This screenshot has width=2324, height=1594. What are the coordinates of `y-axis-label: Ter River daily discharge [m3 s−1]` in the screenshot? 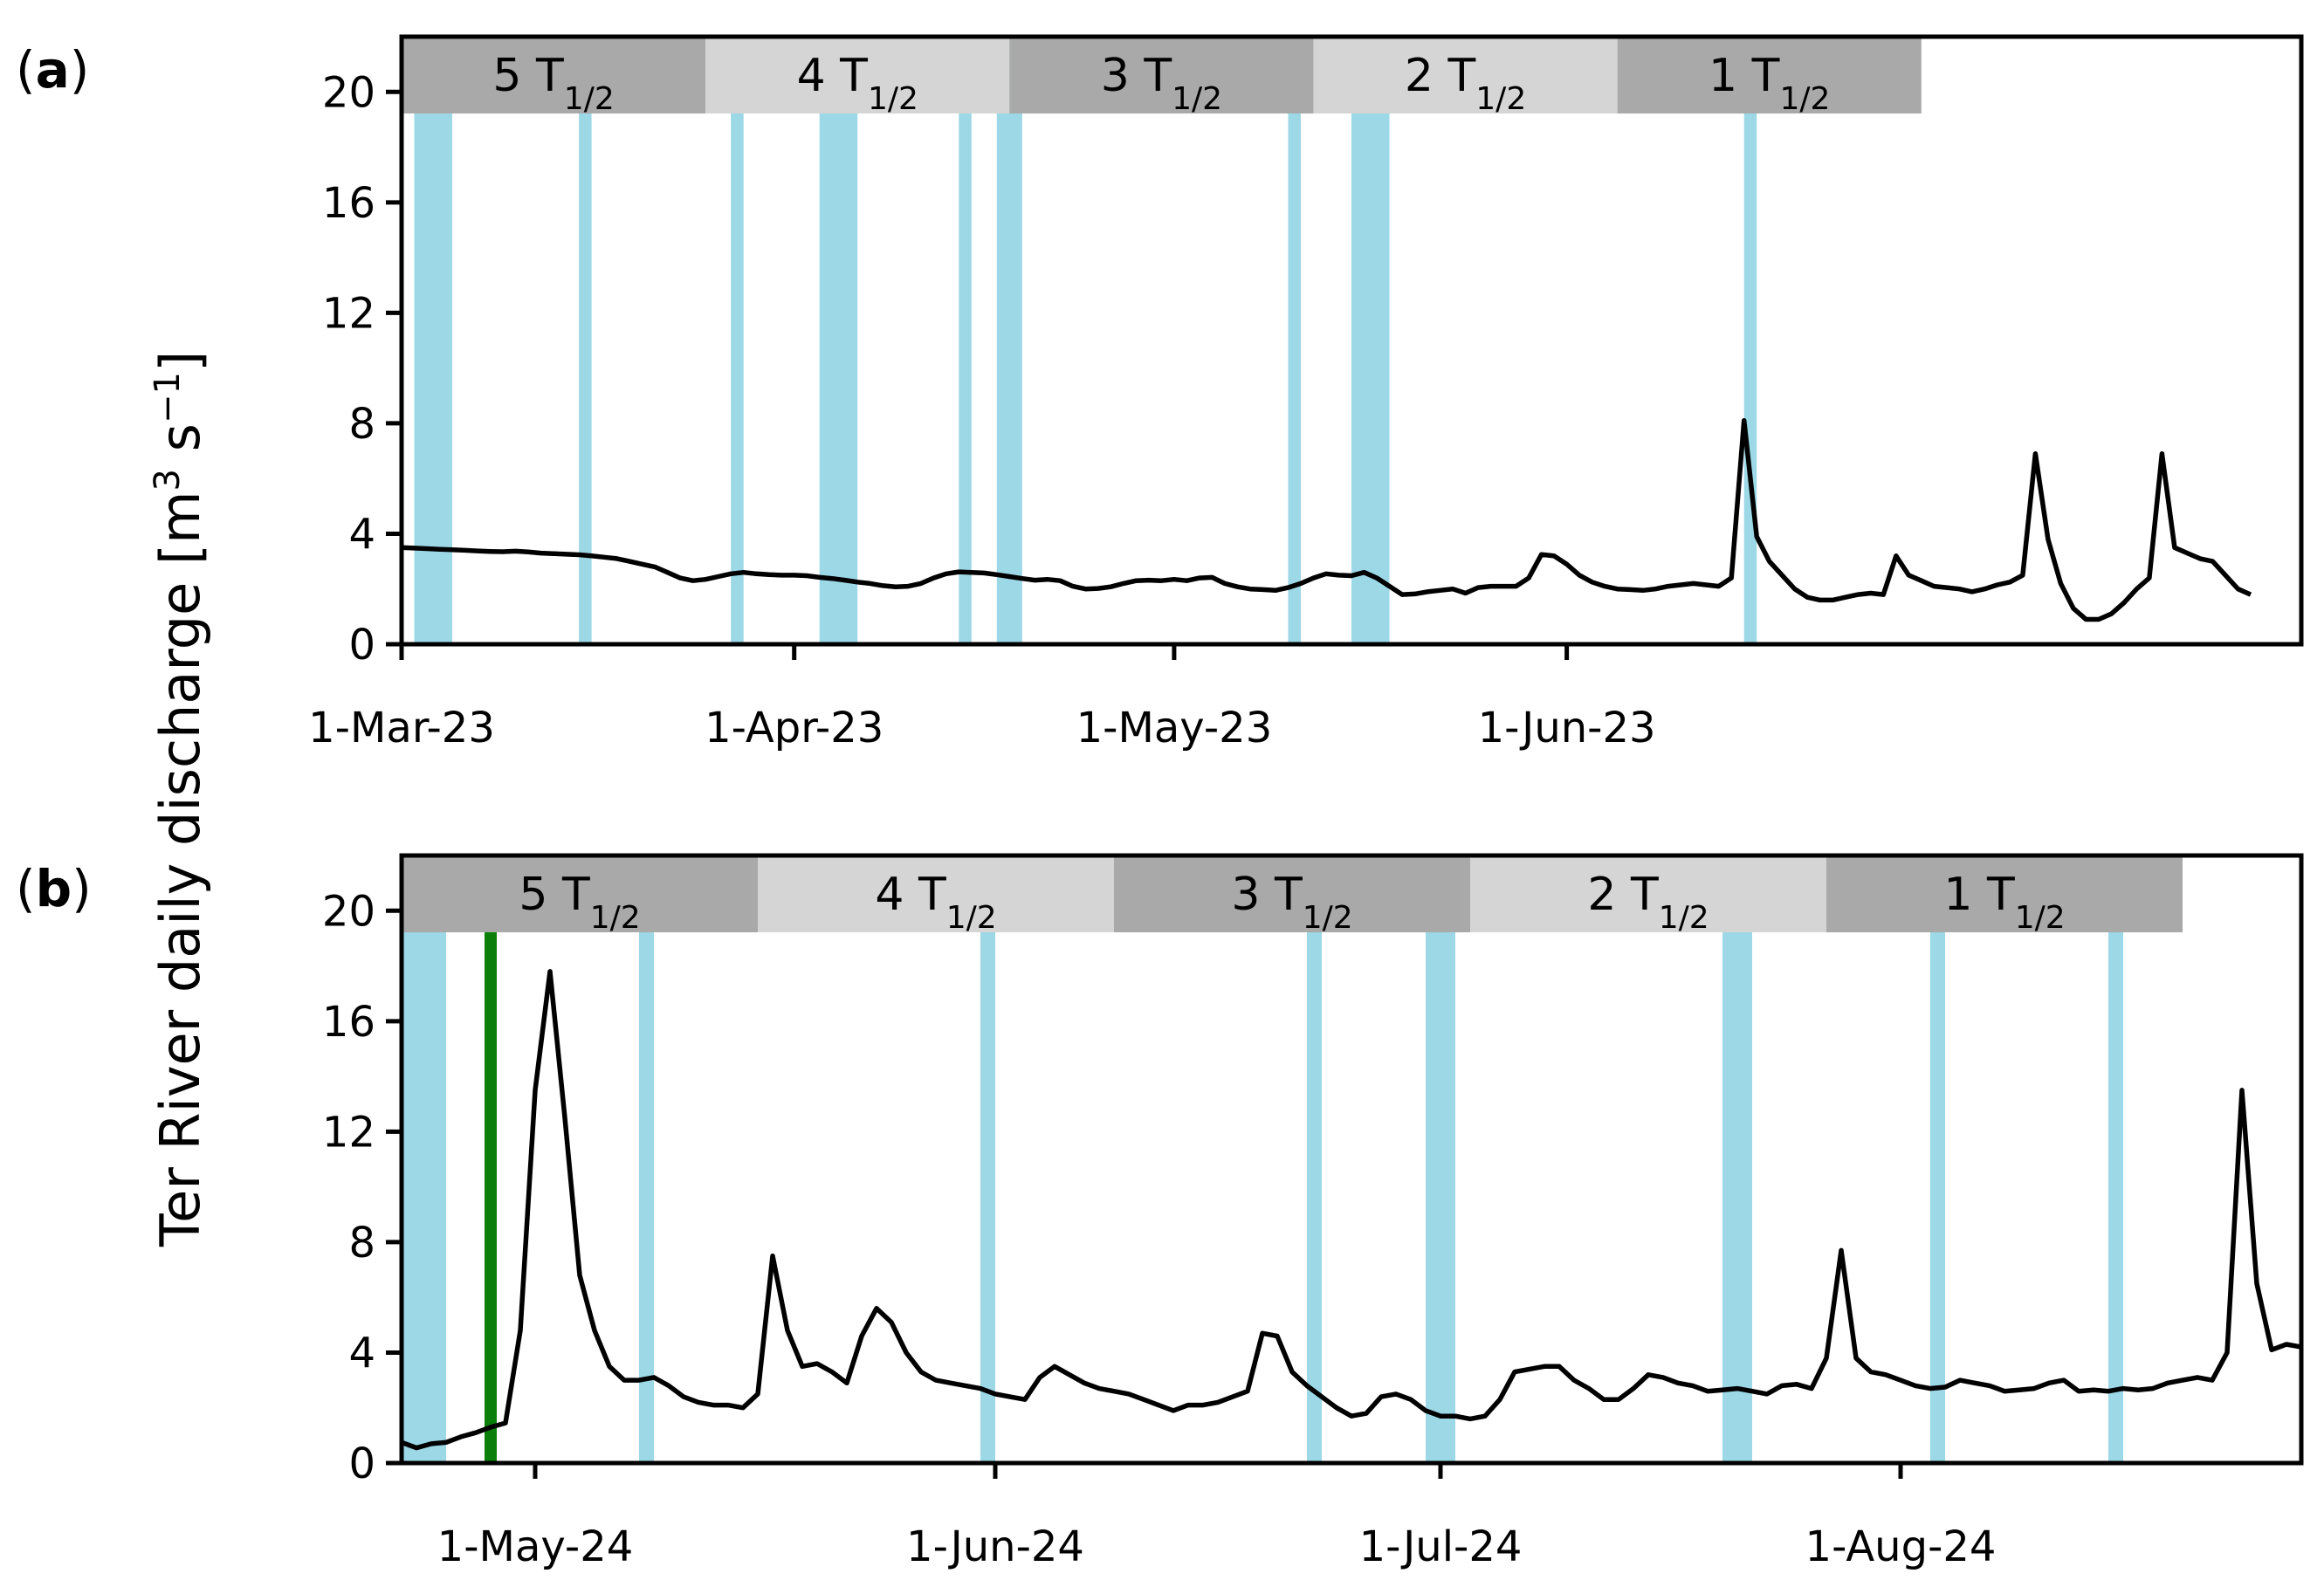 It's located at (180, 799).